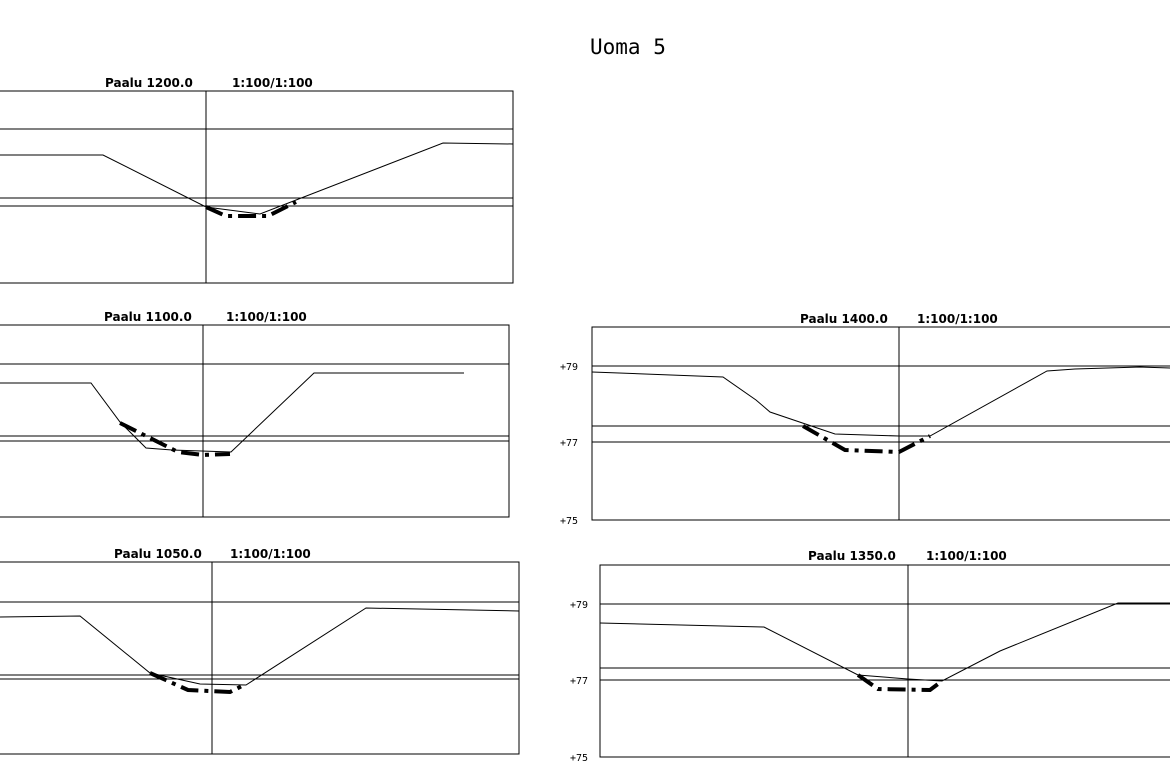 This screenshot has height=779, width=1170. What do you see at coordinates (957, 319) in the screenshot?
I see `panel-p1400-scale: 1:100/1:100` at bounding box center [957, 319].